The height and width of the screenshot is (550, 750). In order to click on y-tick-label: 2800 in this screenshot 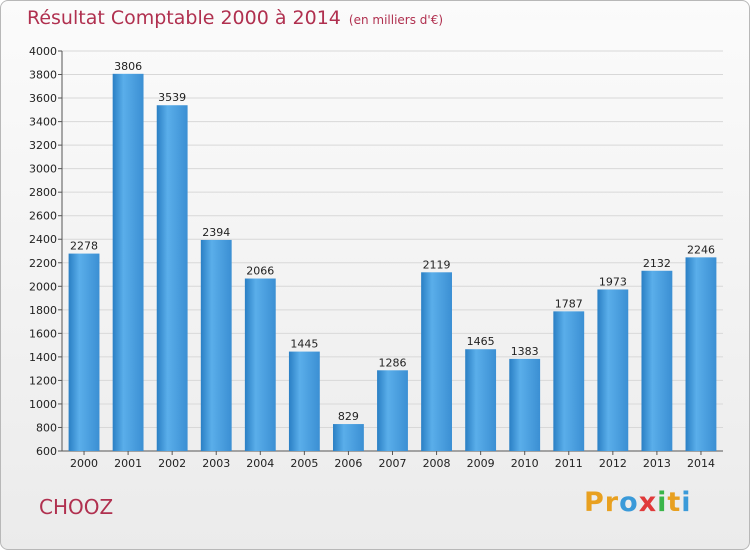, I will do `click(43, 192)`.